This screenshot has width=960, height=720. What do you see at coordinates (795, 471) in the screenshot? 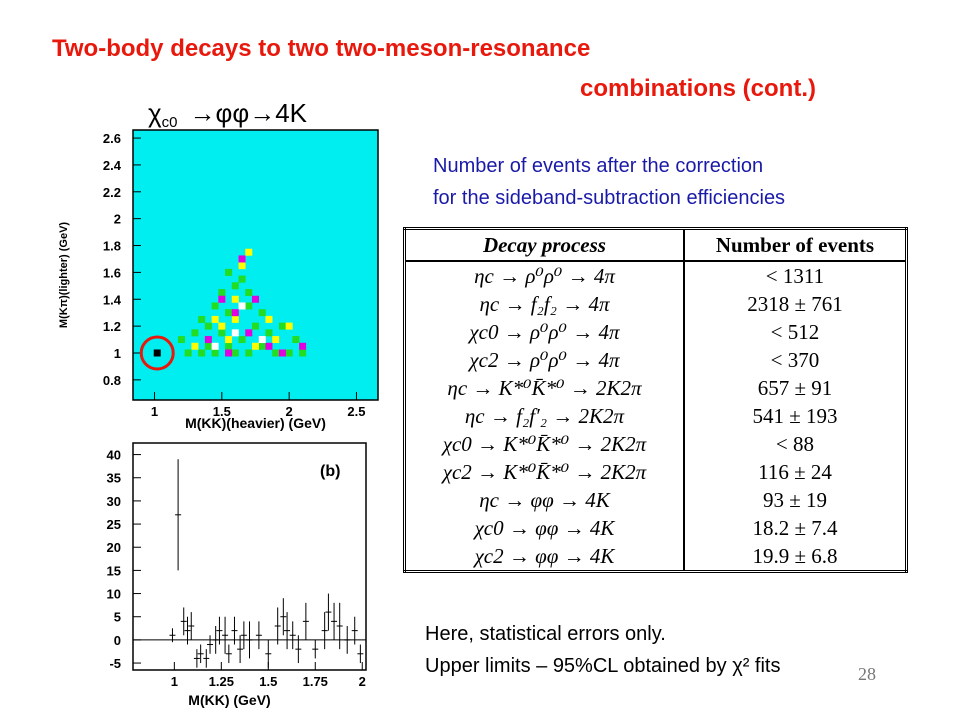
I see `events-cell: 116 ± 24` at bounding box center [795, 471].